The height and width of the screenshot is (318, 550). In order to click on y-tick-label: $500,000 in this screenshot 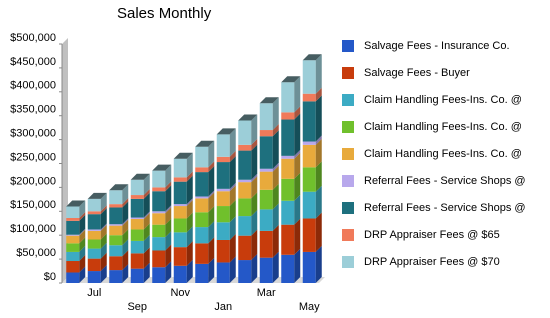, I will do `click(33, 38)`.